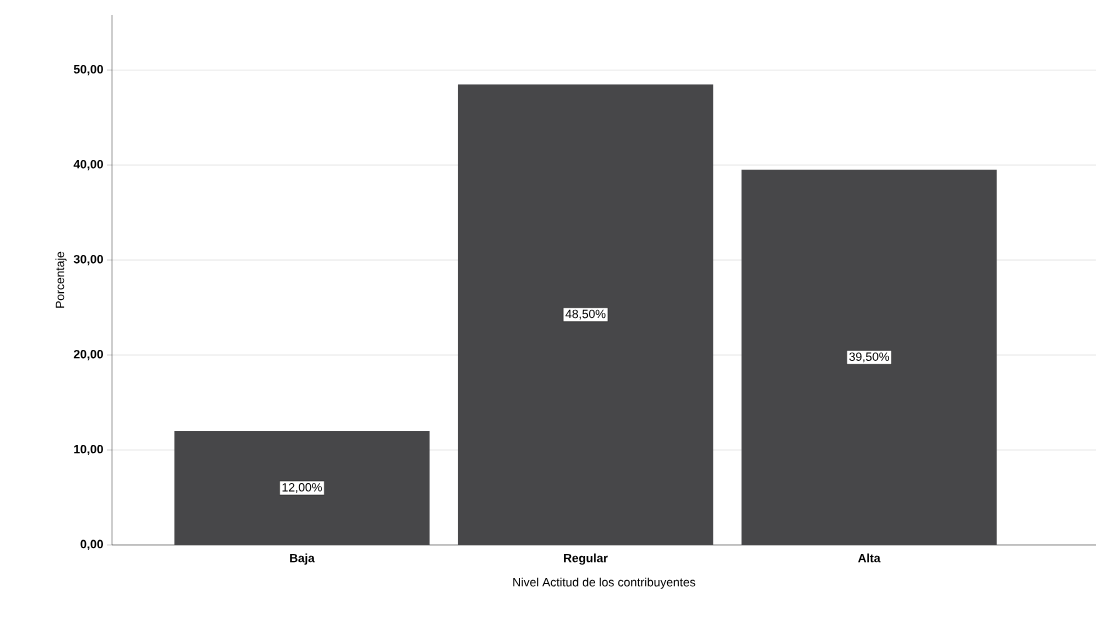 Image resolution: width=1096 pixels, height=617 pixels. Describe the element at coordinates (604, 583) in the screenshot. I see `x-axis-title: Nivel Actitud de los contribuyentes` at that location.